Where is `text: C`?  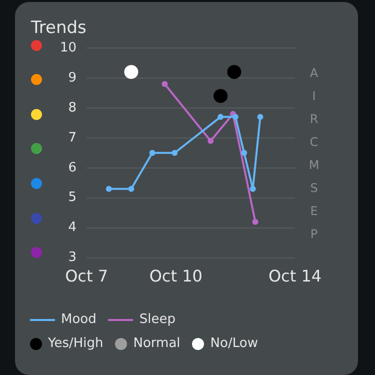
text: C is located at coordinates (314, 142).